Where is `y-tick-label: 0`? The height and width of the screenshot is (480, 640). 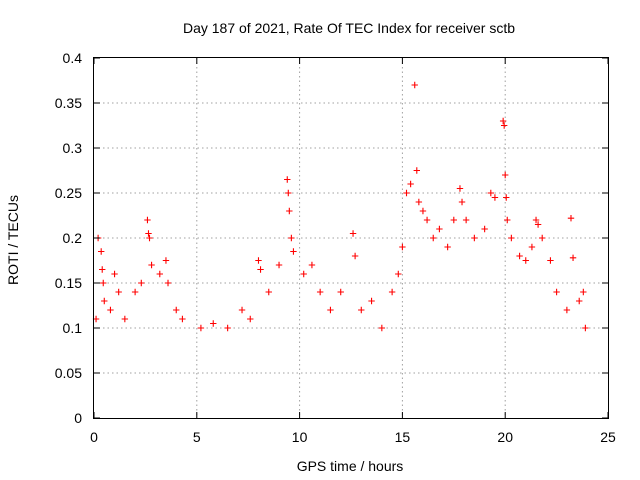 y-tick-label: 0 is located at coordinates (78, 418).